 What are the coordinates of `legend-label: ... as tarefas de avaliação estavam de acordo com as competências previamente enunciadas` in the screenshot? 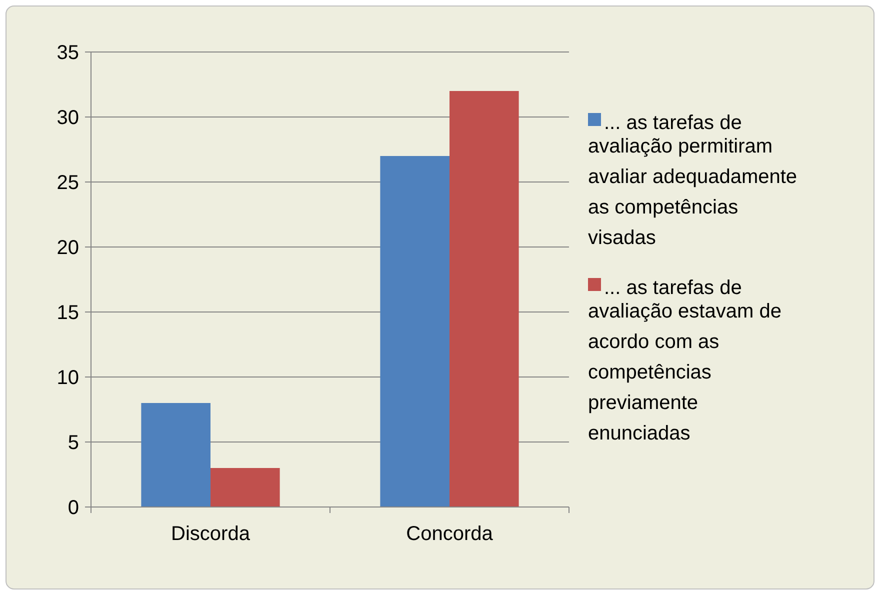 It's located at (685, 360).